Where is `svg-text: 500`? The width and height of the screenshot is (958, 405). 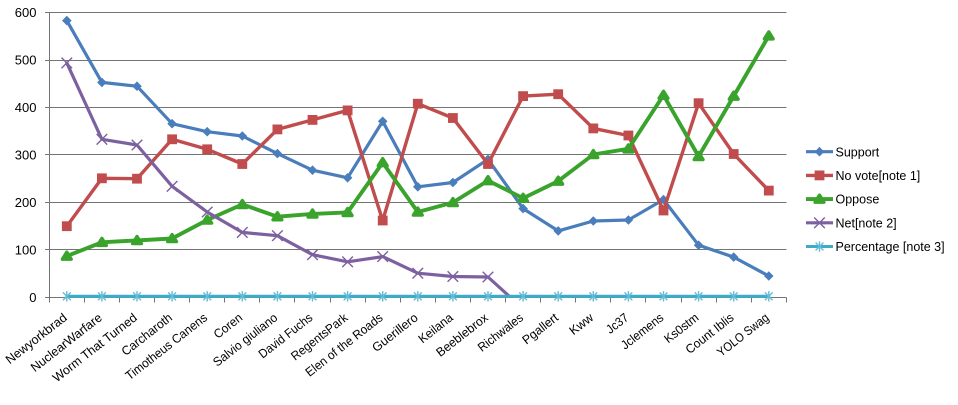 svg-text: 500 is located at coordinates (26, 59).